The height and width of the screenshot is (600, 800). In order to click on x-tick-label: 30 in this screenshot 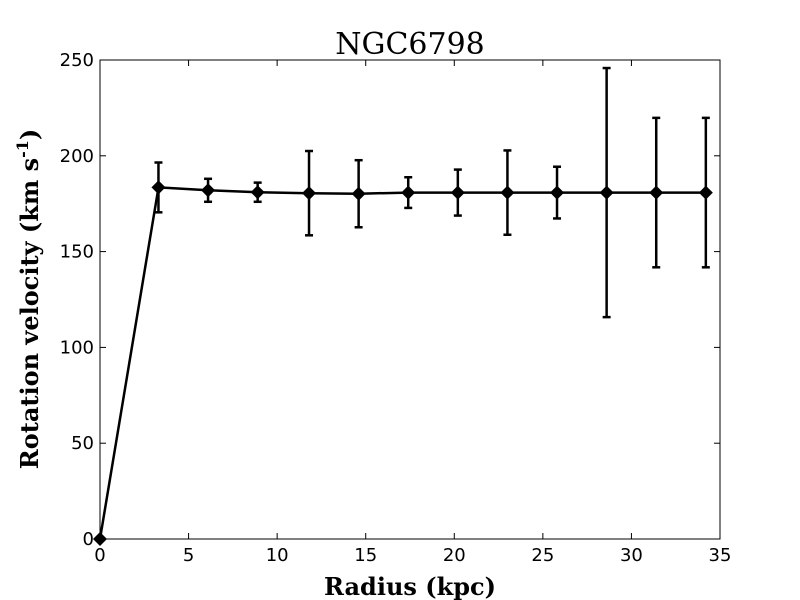, I will do `click(631, 555)`.